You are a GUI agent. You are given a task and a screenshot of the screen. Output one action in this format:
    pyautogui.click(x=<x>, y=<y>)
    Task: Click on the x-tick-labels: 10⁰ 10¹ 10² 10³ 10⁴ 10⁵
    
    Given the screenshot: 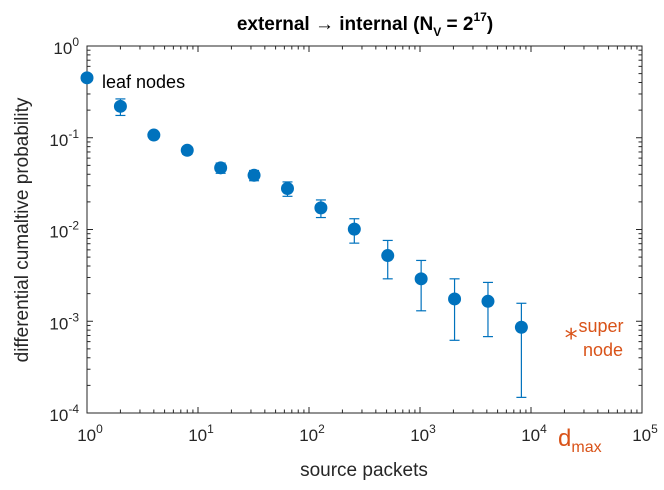 What is the action you would take?
    pyautogui.click(x=367, y=433)
    